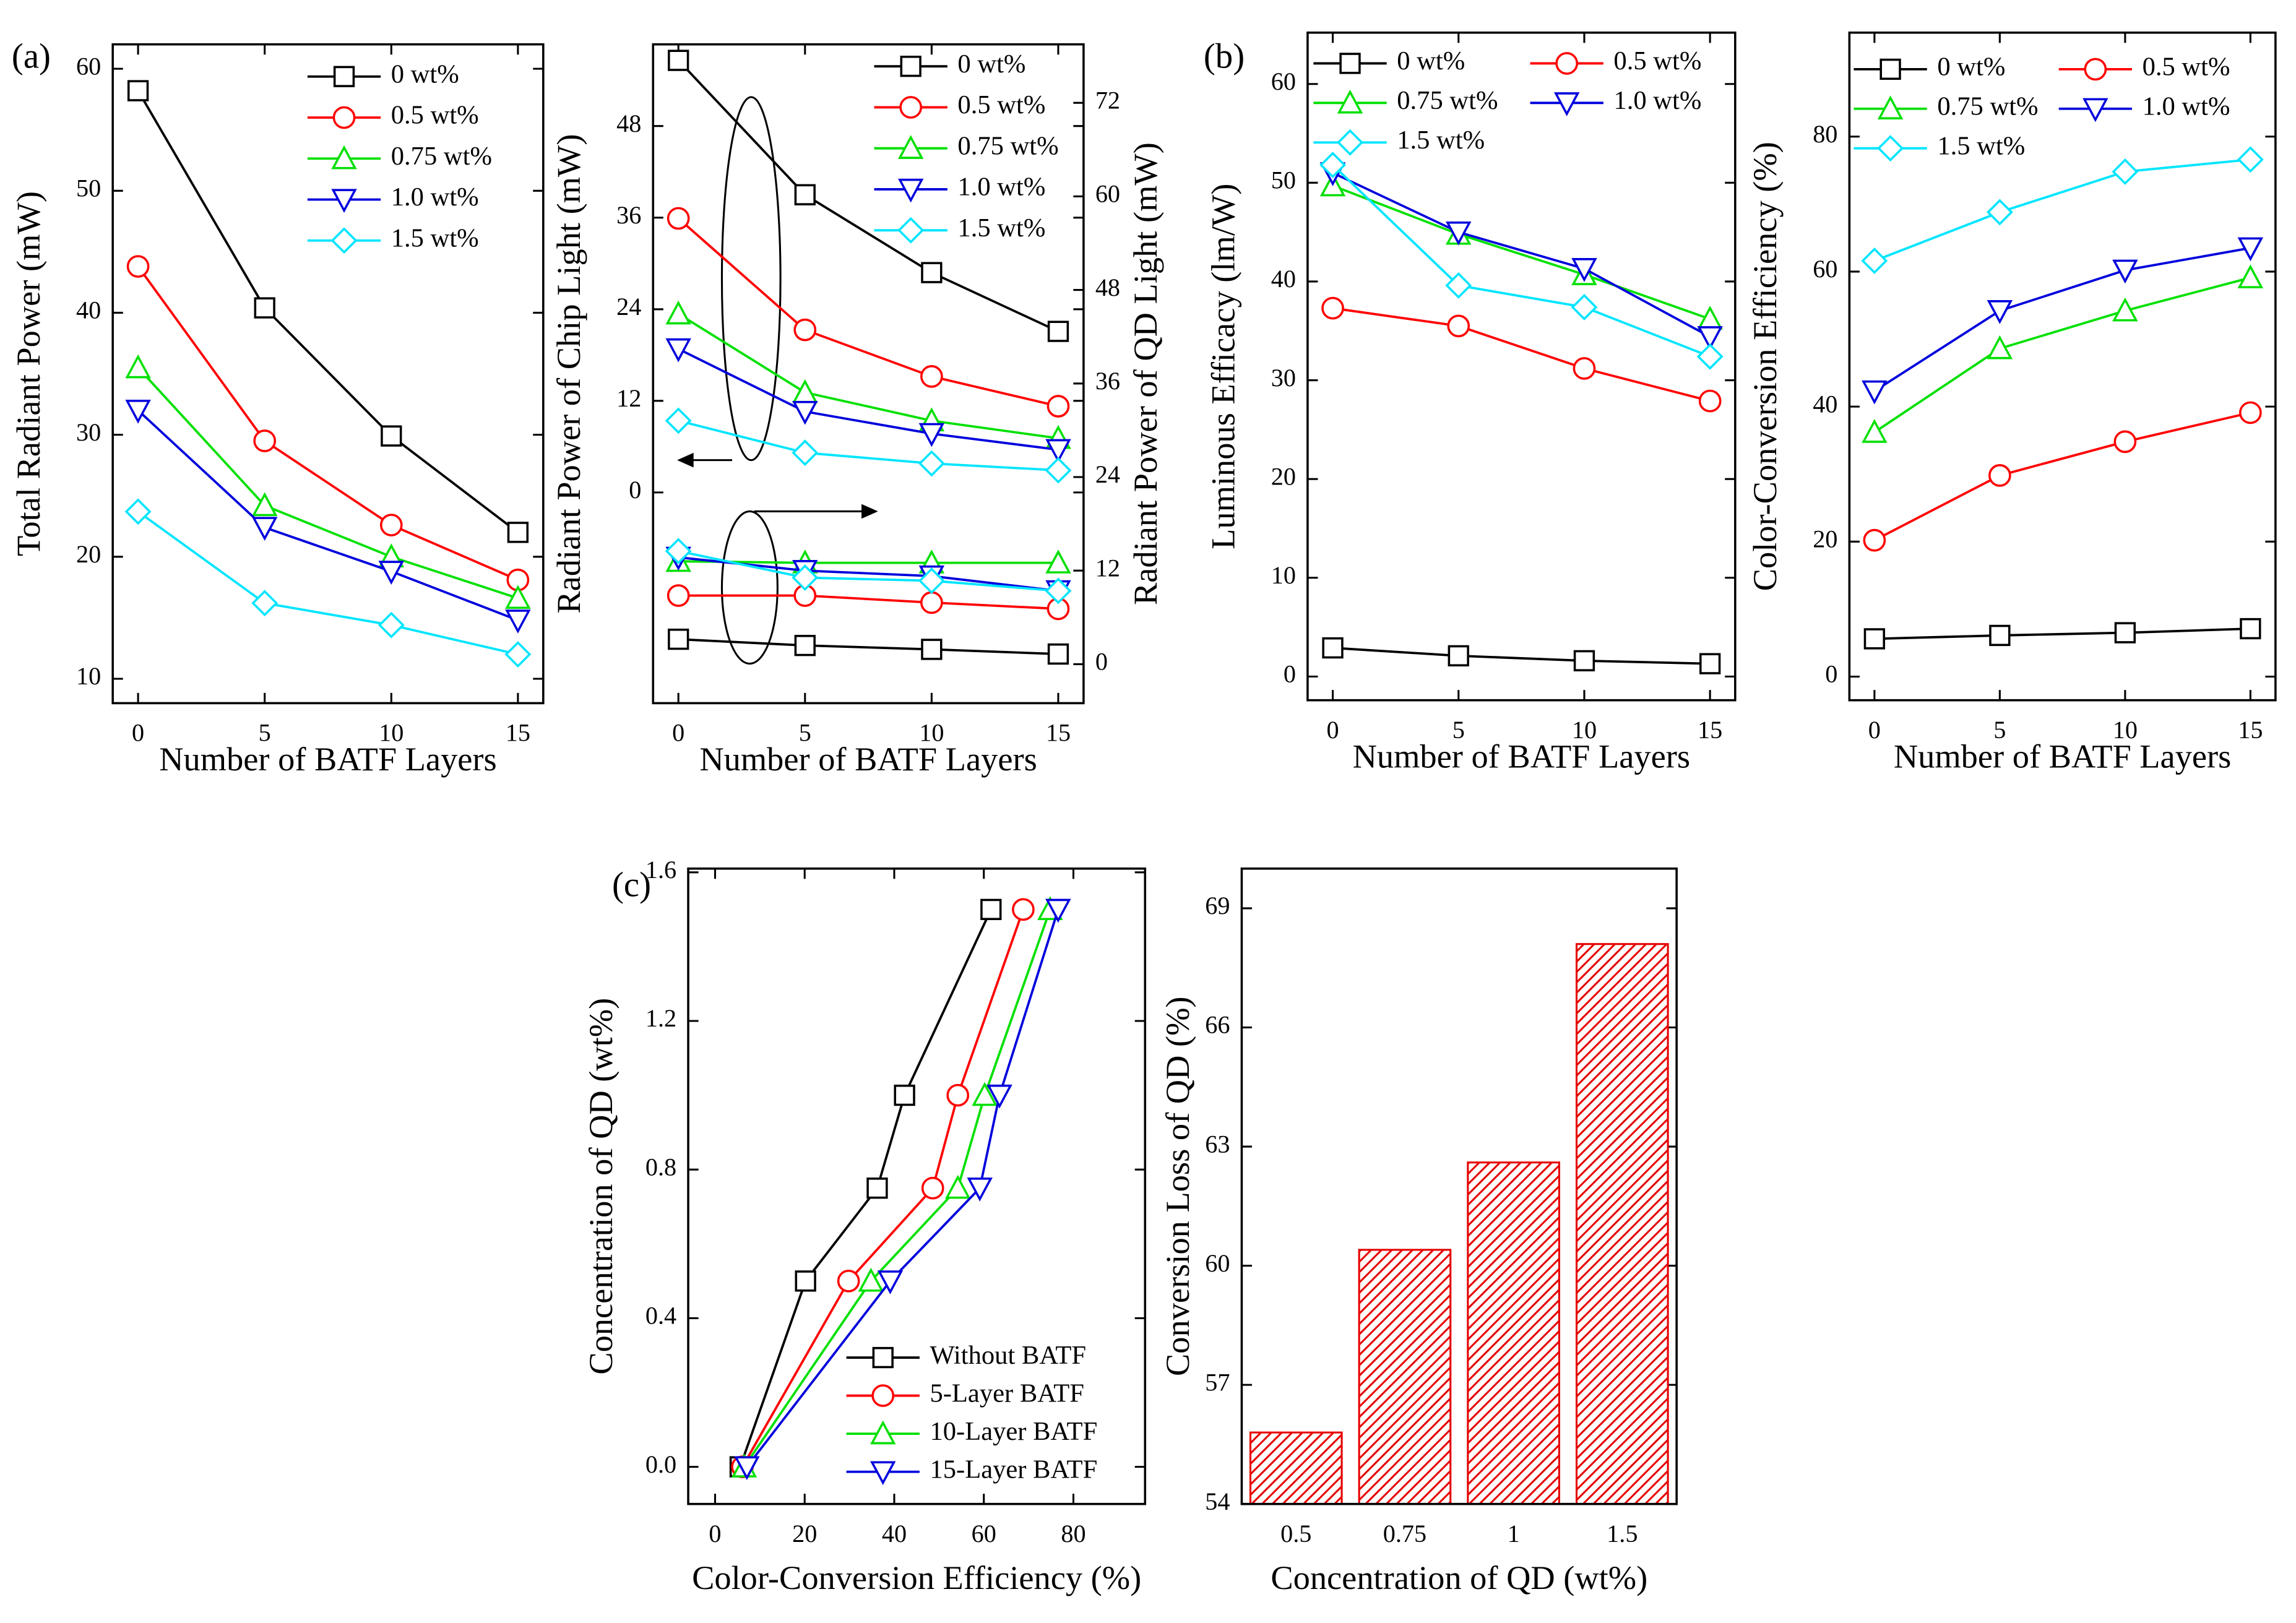 The width and height of the screenshot is (2296, 1623). What do you see at coordinates (1514, 1534) in the screenshot?
I see `x-tick-label: 1` at bounding box center [1514, 1534].